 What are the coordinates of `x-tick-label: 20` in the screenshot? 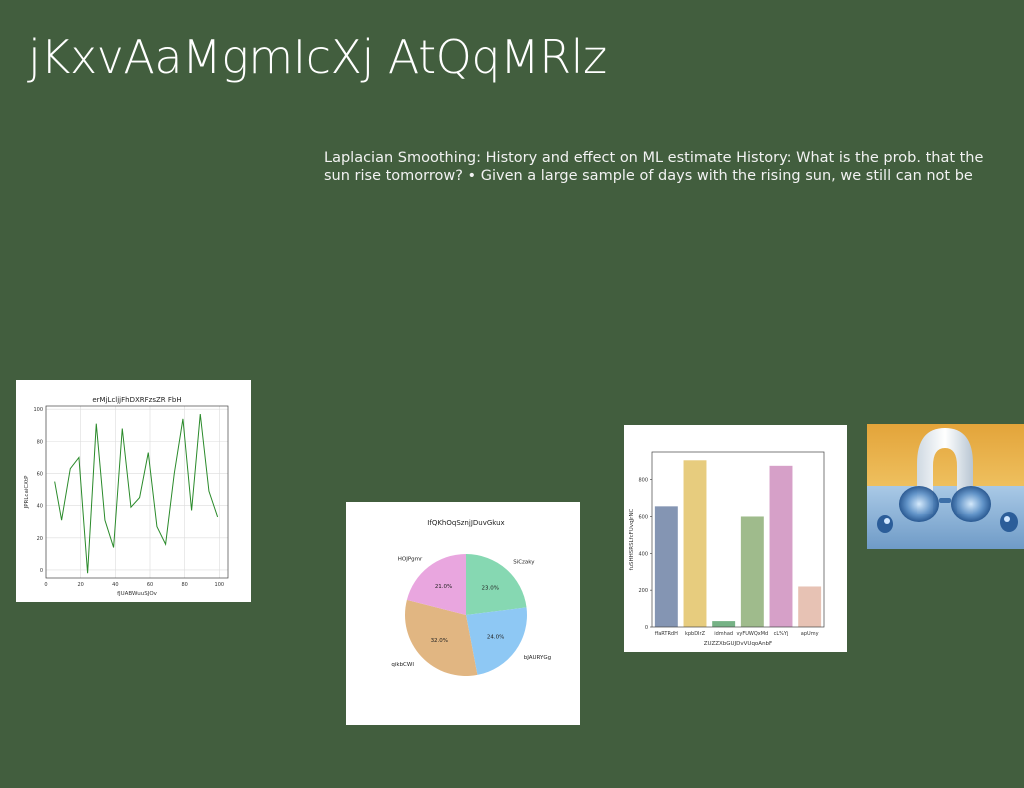 It's located at (80, 585).